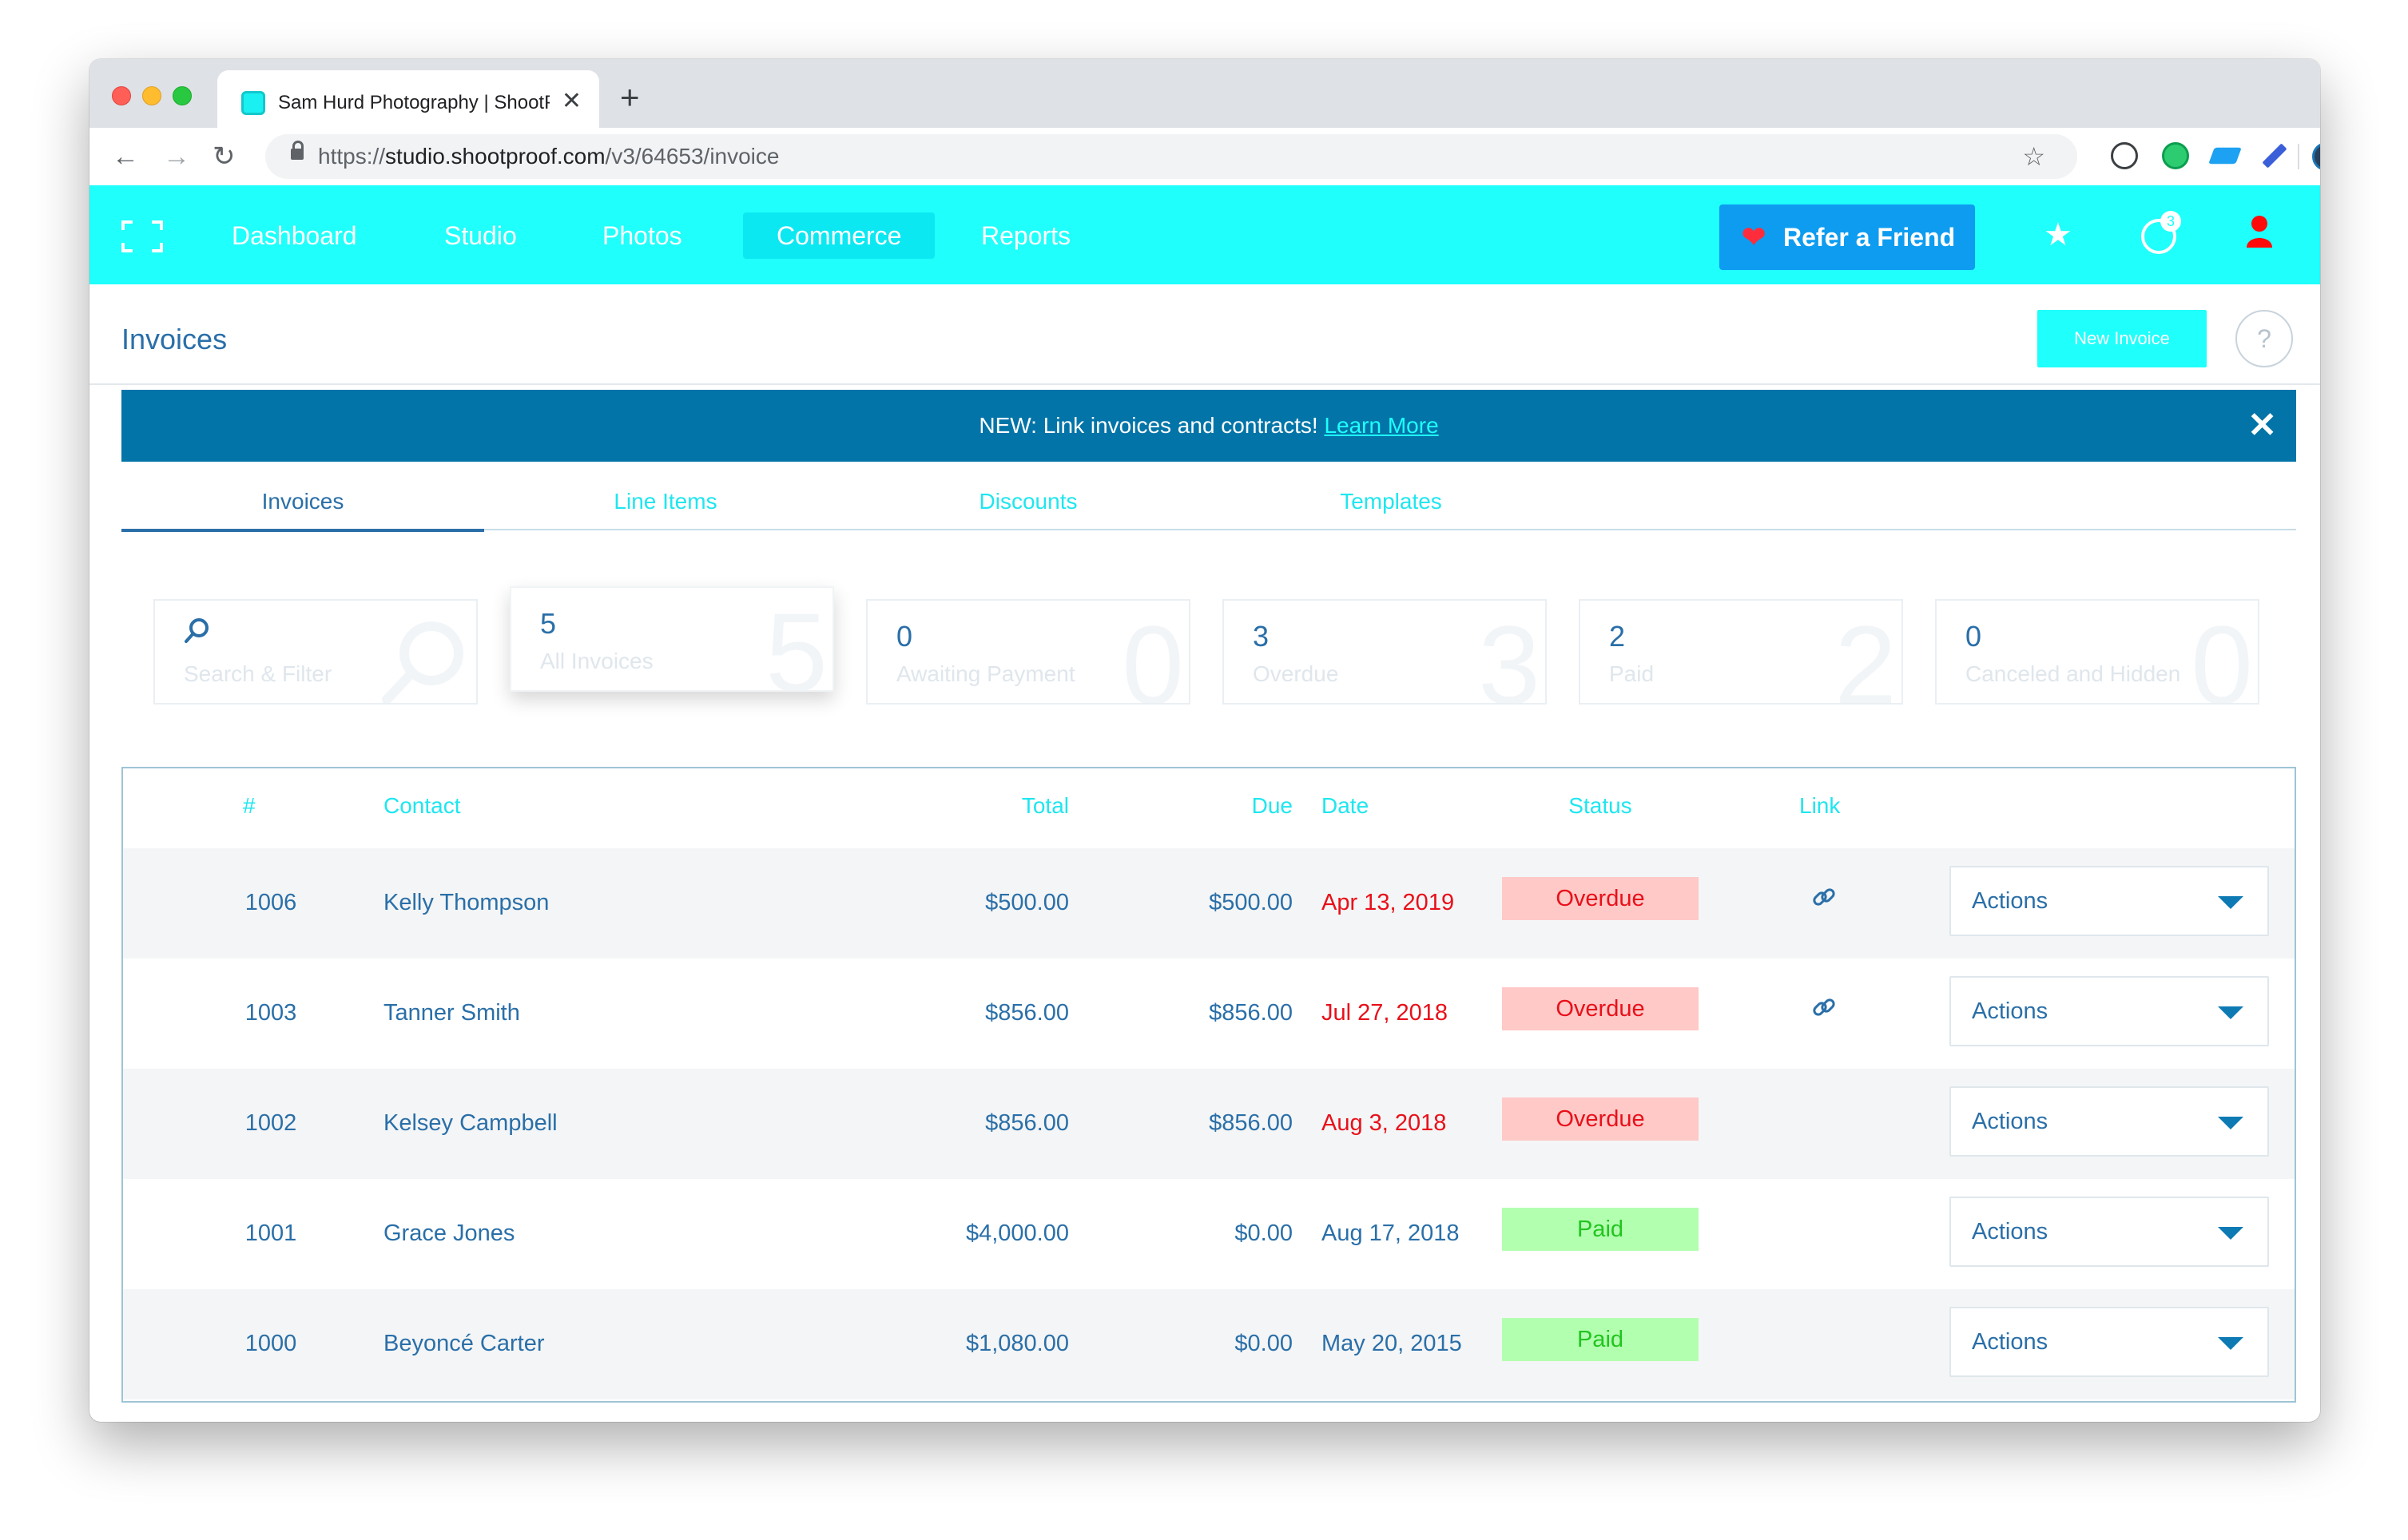 This screenshot has width=2408, height=1540. Describe the element at coordinates (1388, 902) in the screenshot. I see `invoice-date: Apr 13, 2019` at that location.